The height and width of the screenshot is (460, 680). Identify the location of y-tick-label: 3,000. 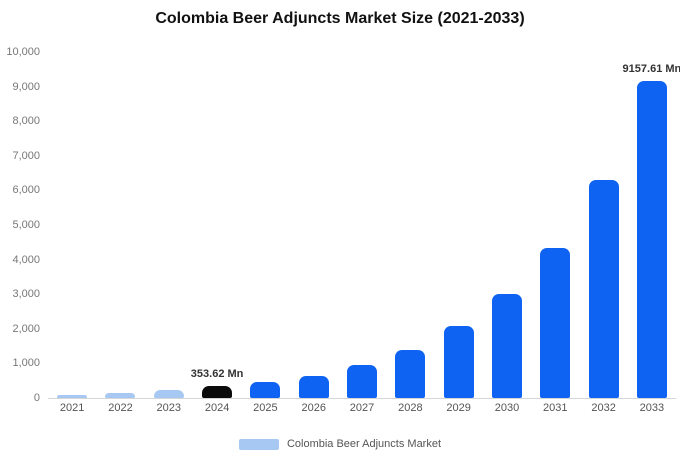
(26, 294).